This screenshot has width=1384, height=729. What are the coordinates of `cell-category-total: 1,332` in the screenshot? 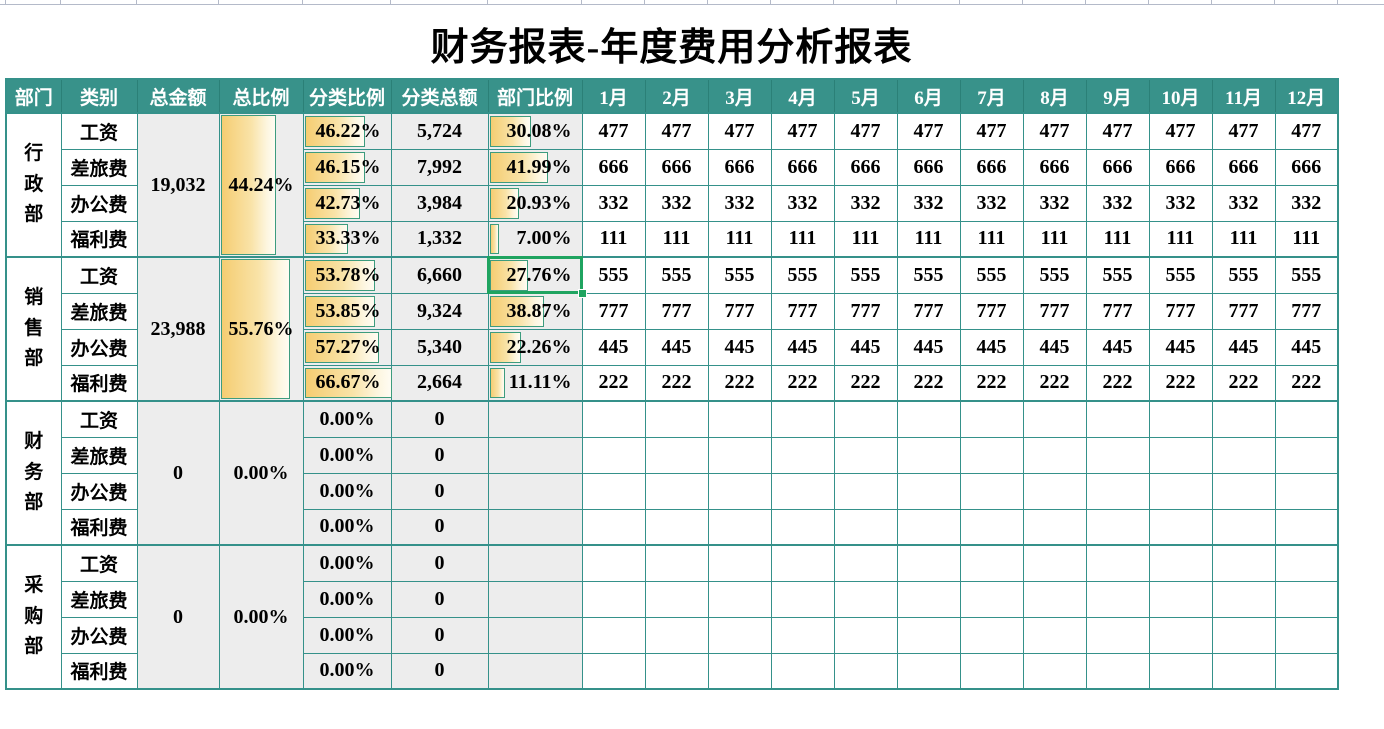 It's located at (439, 239).